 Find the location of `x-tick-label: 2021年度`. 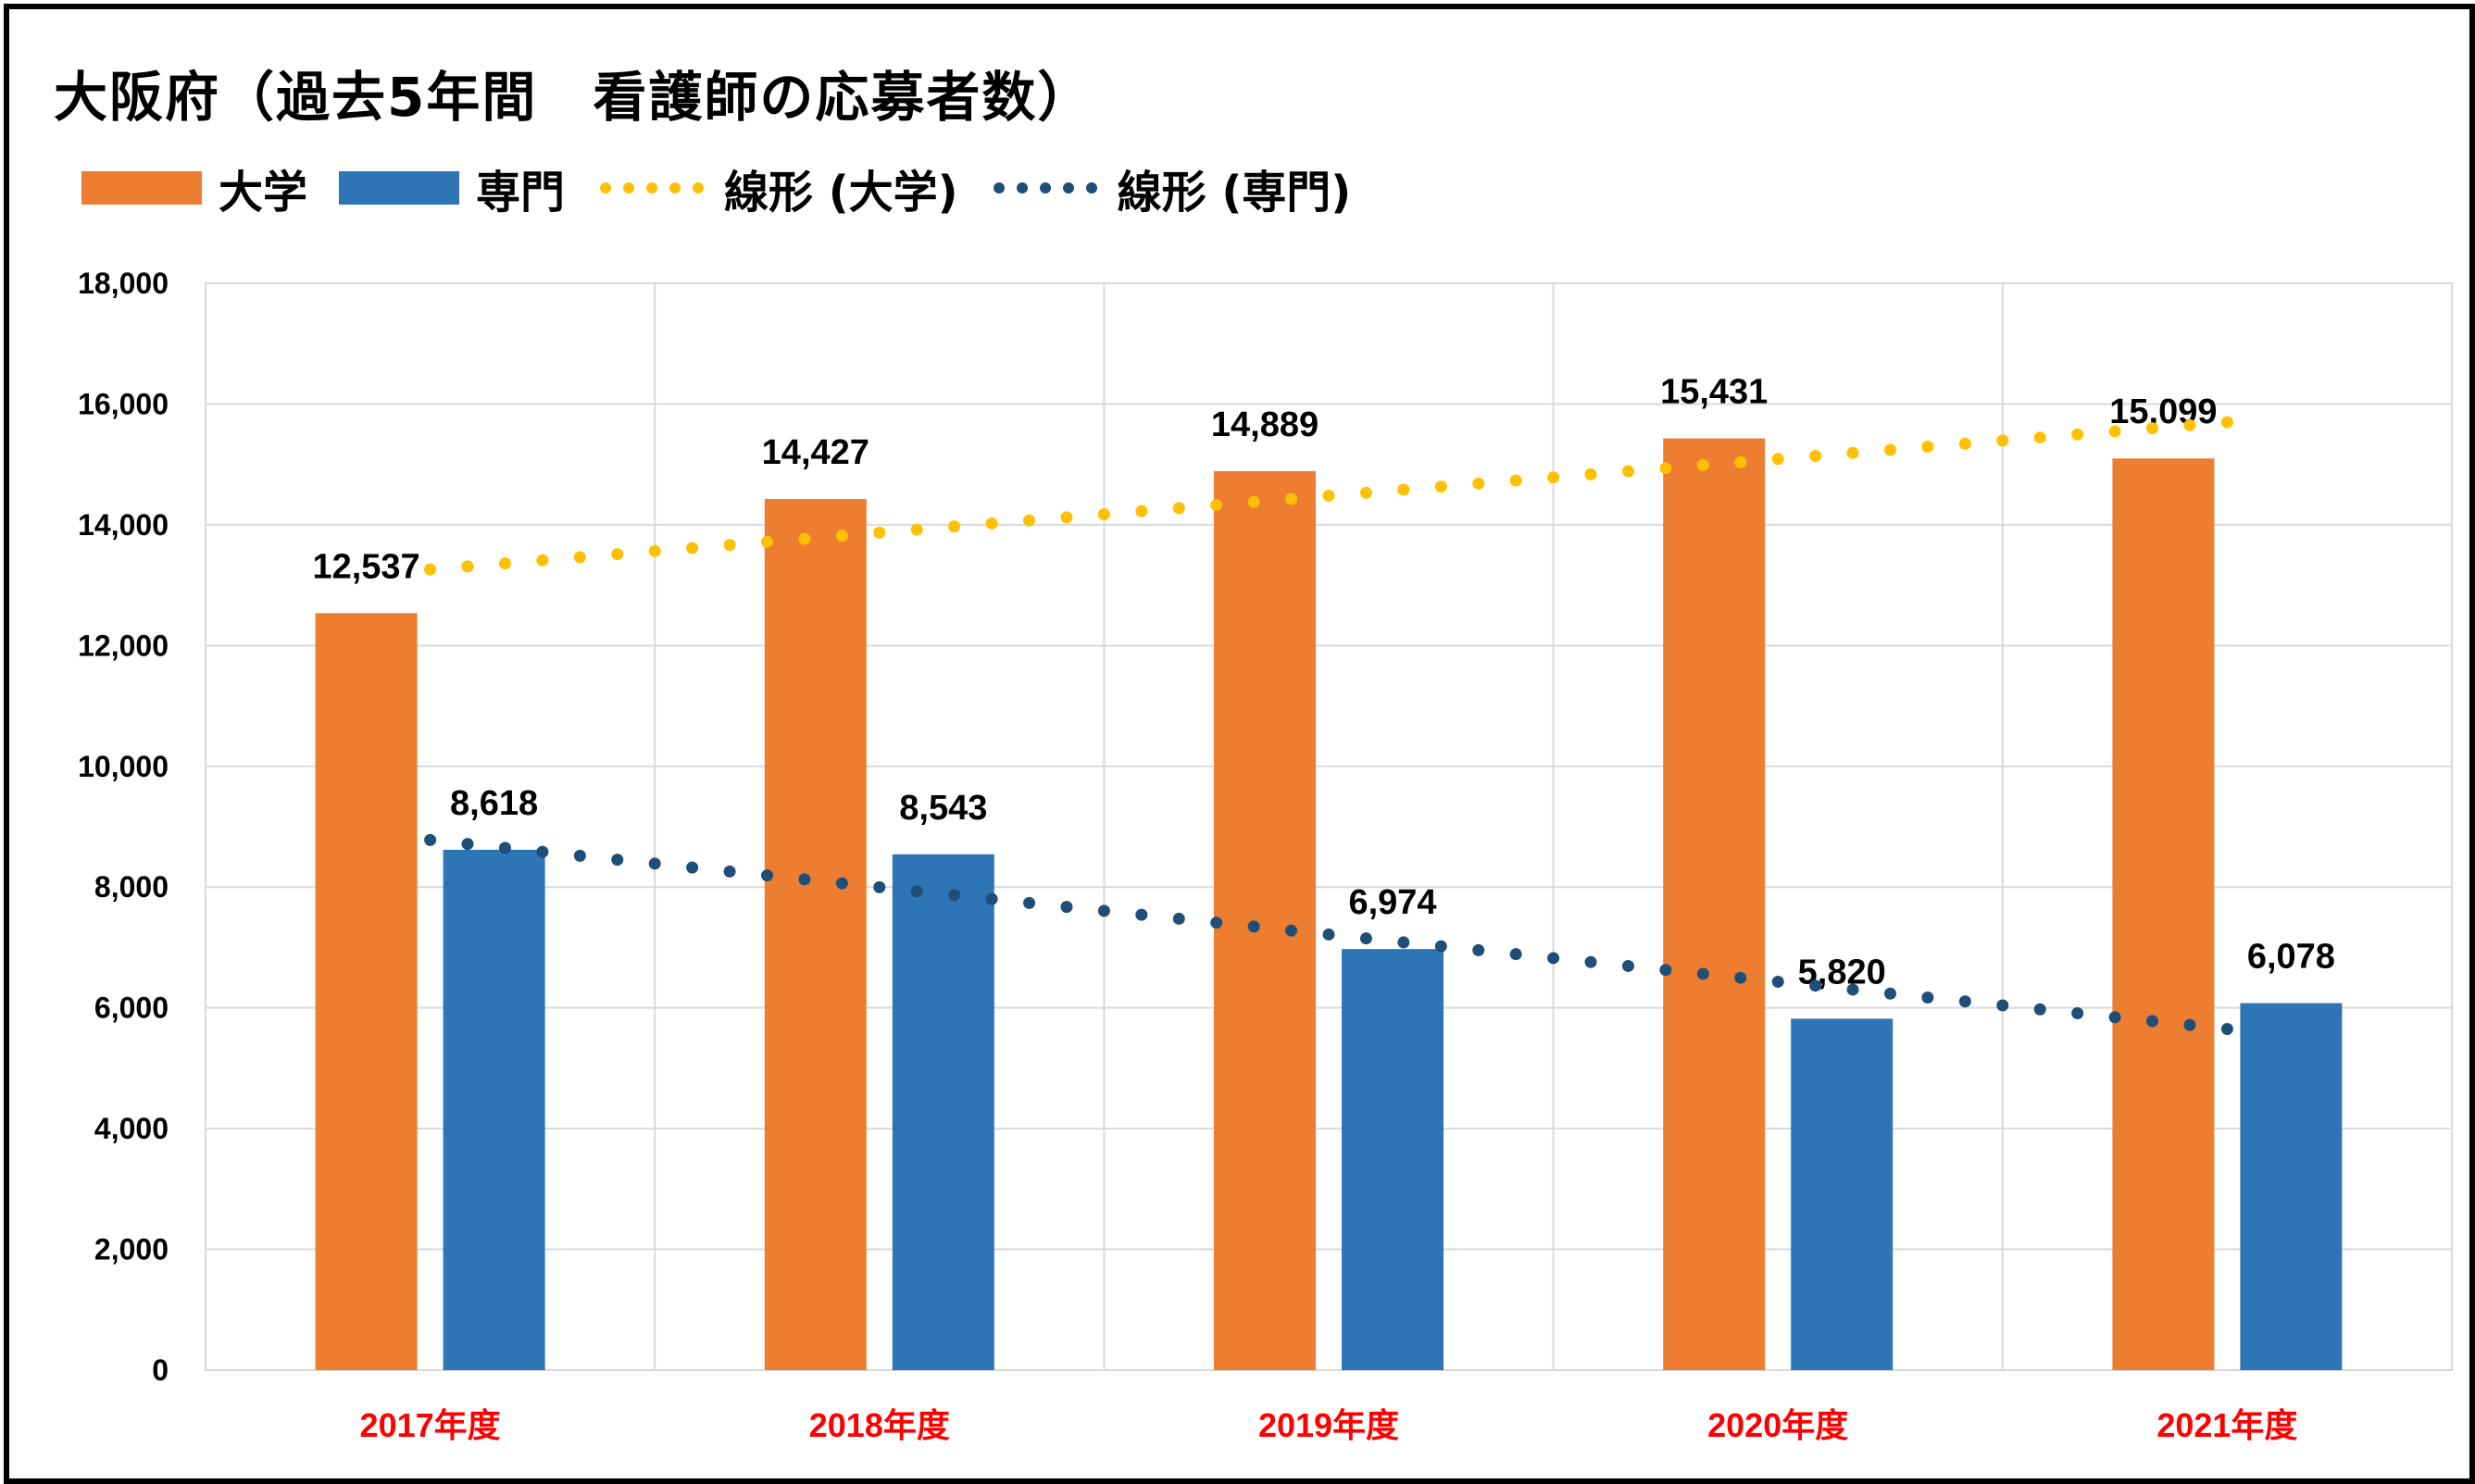

x-tick-label: 2021年度 is located at coordinates (2227, 1425).